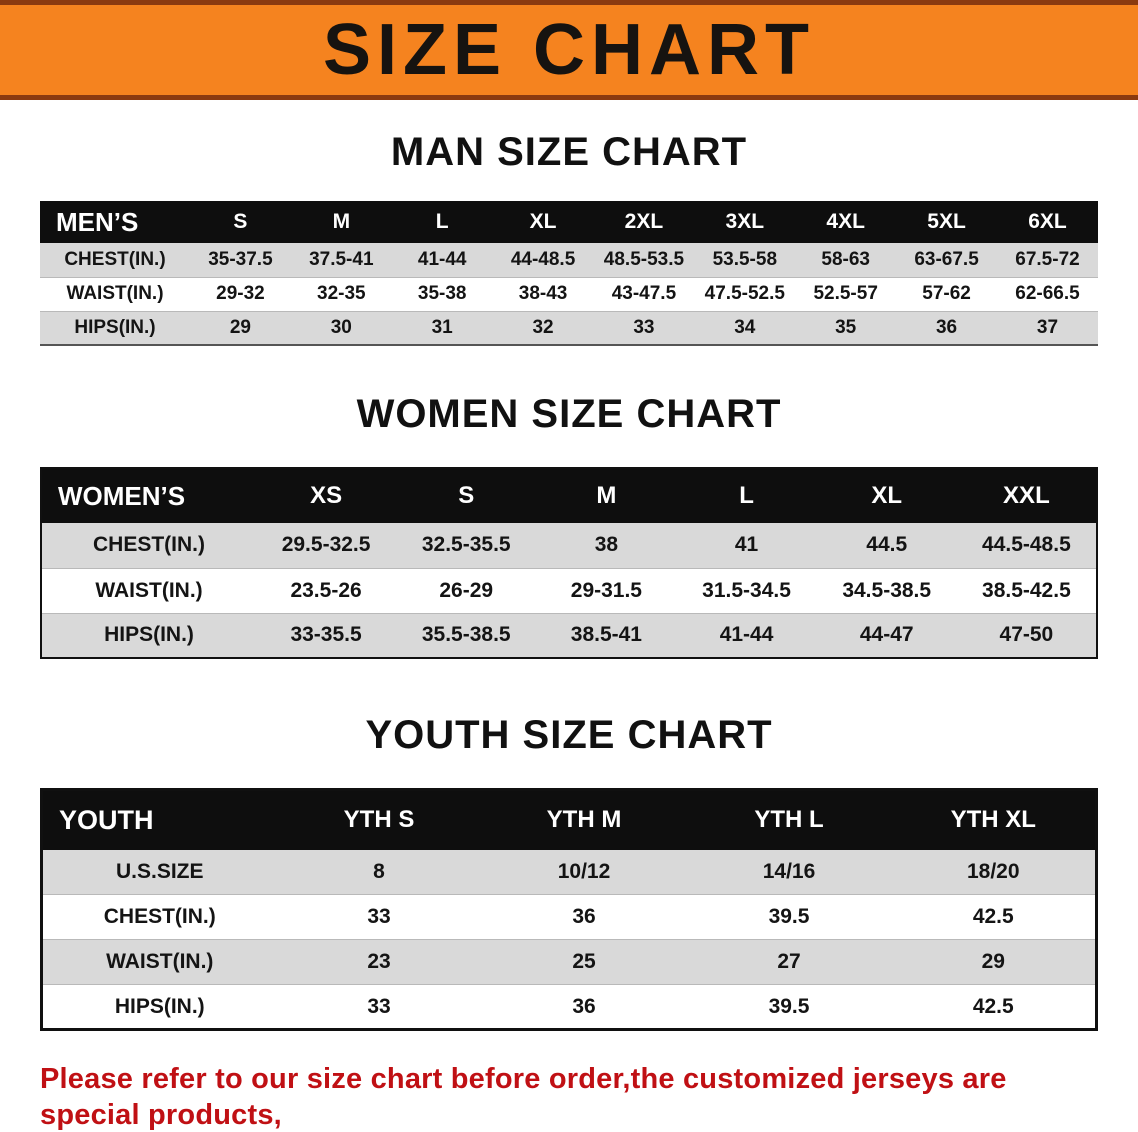 The image size is (1138, 1132). What do you see at coordinates (789, 872) in the screenshot?
I see `size-value: 14/16` at bounding box center [789, 872].